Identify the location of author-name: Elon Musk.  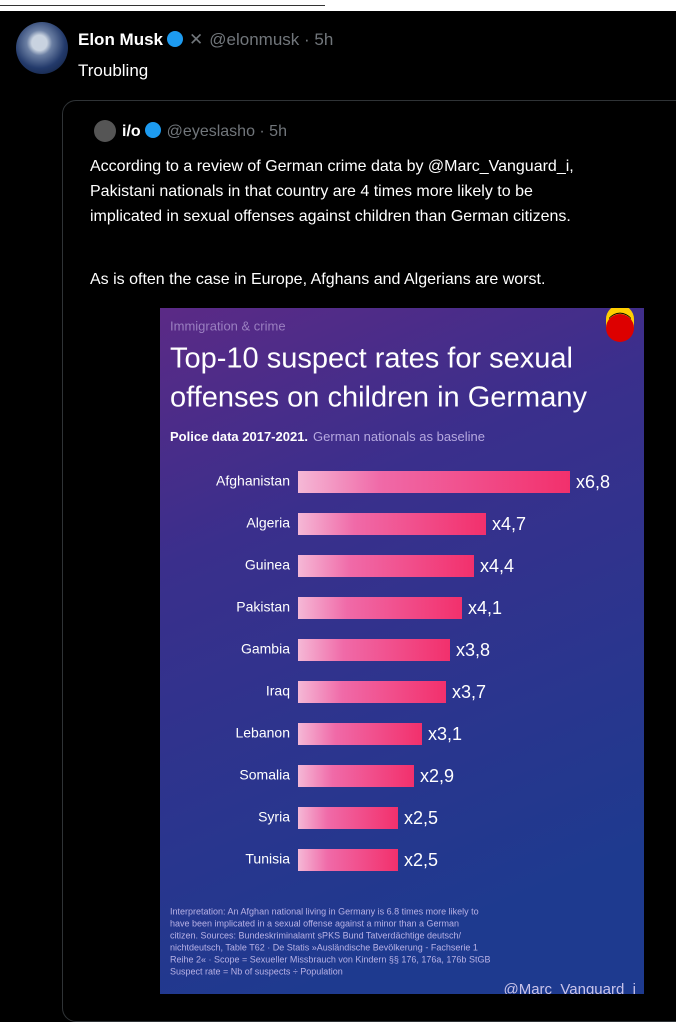
(121, 39).